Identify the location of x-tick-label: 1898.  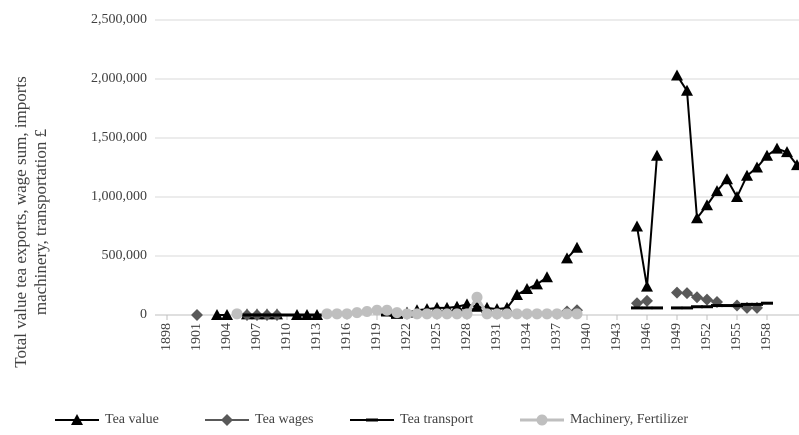
(166, 337).